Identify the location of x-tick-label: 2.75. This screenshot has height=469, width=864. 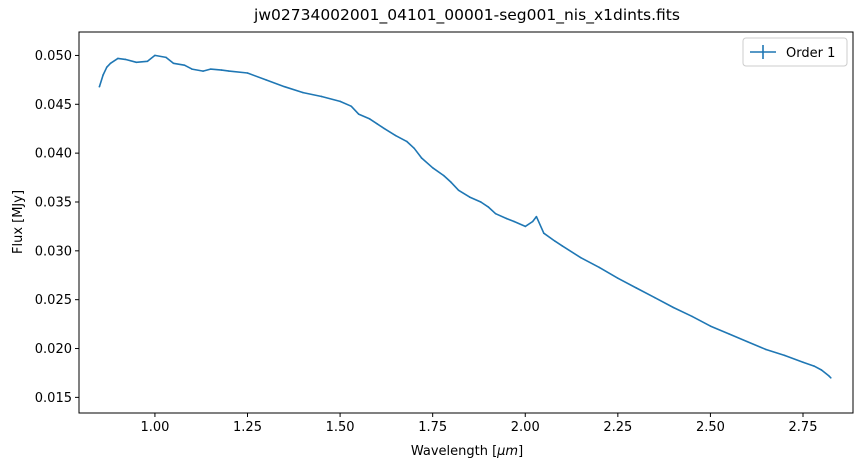
(803, 427).